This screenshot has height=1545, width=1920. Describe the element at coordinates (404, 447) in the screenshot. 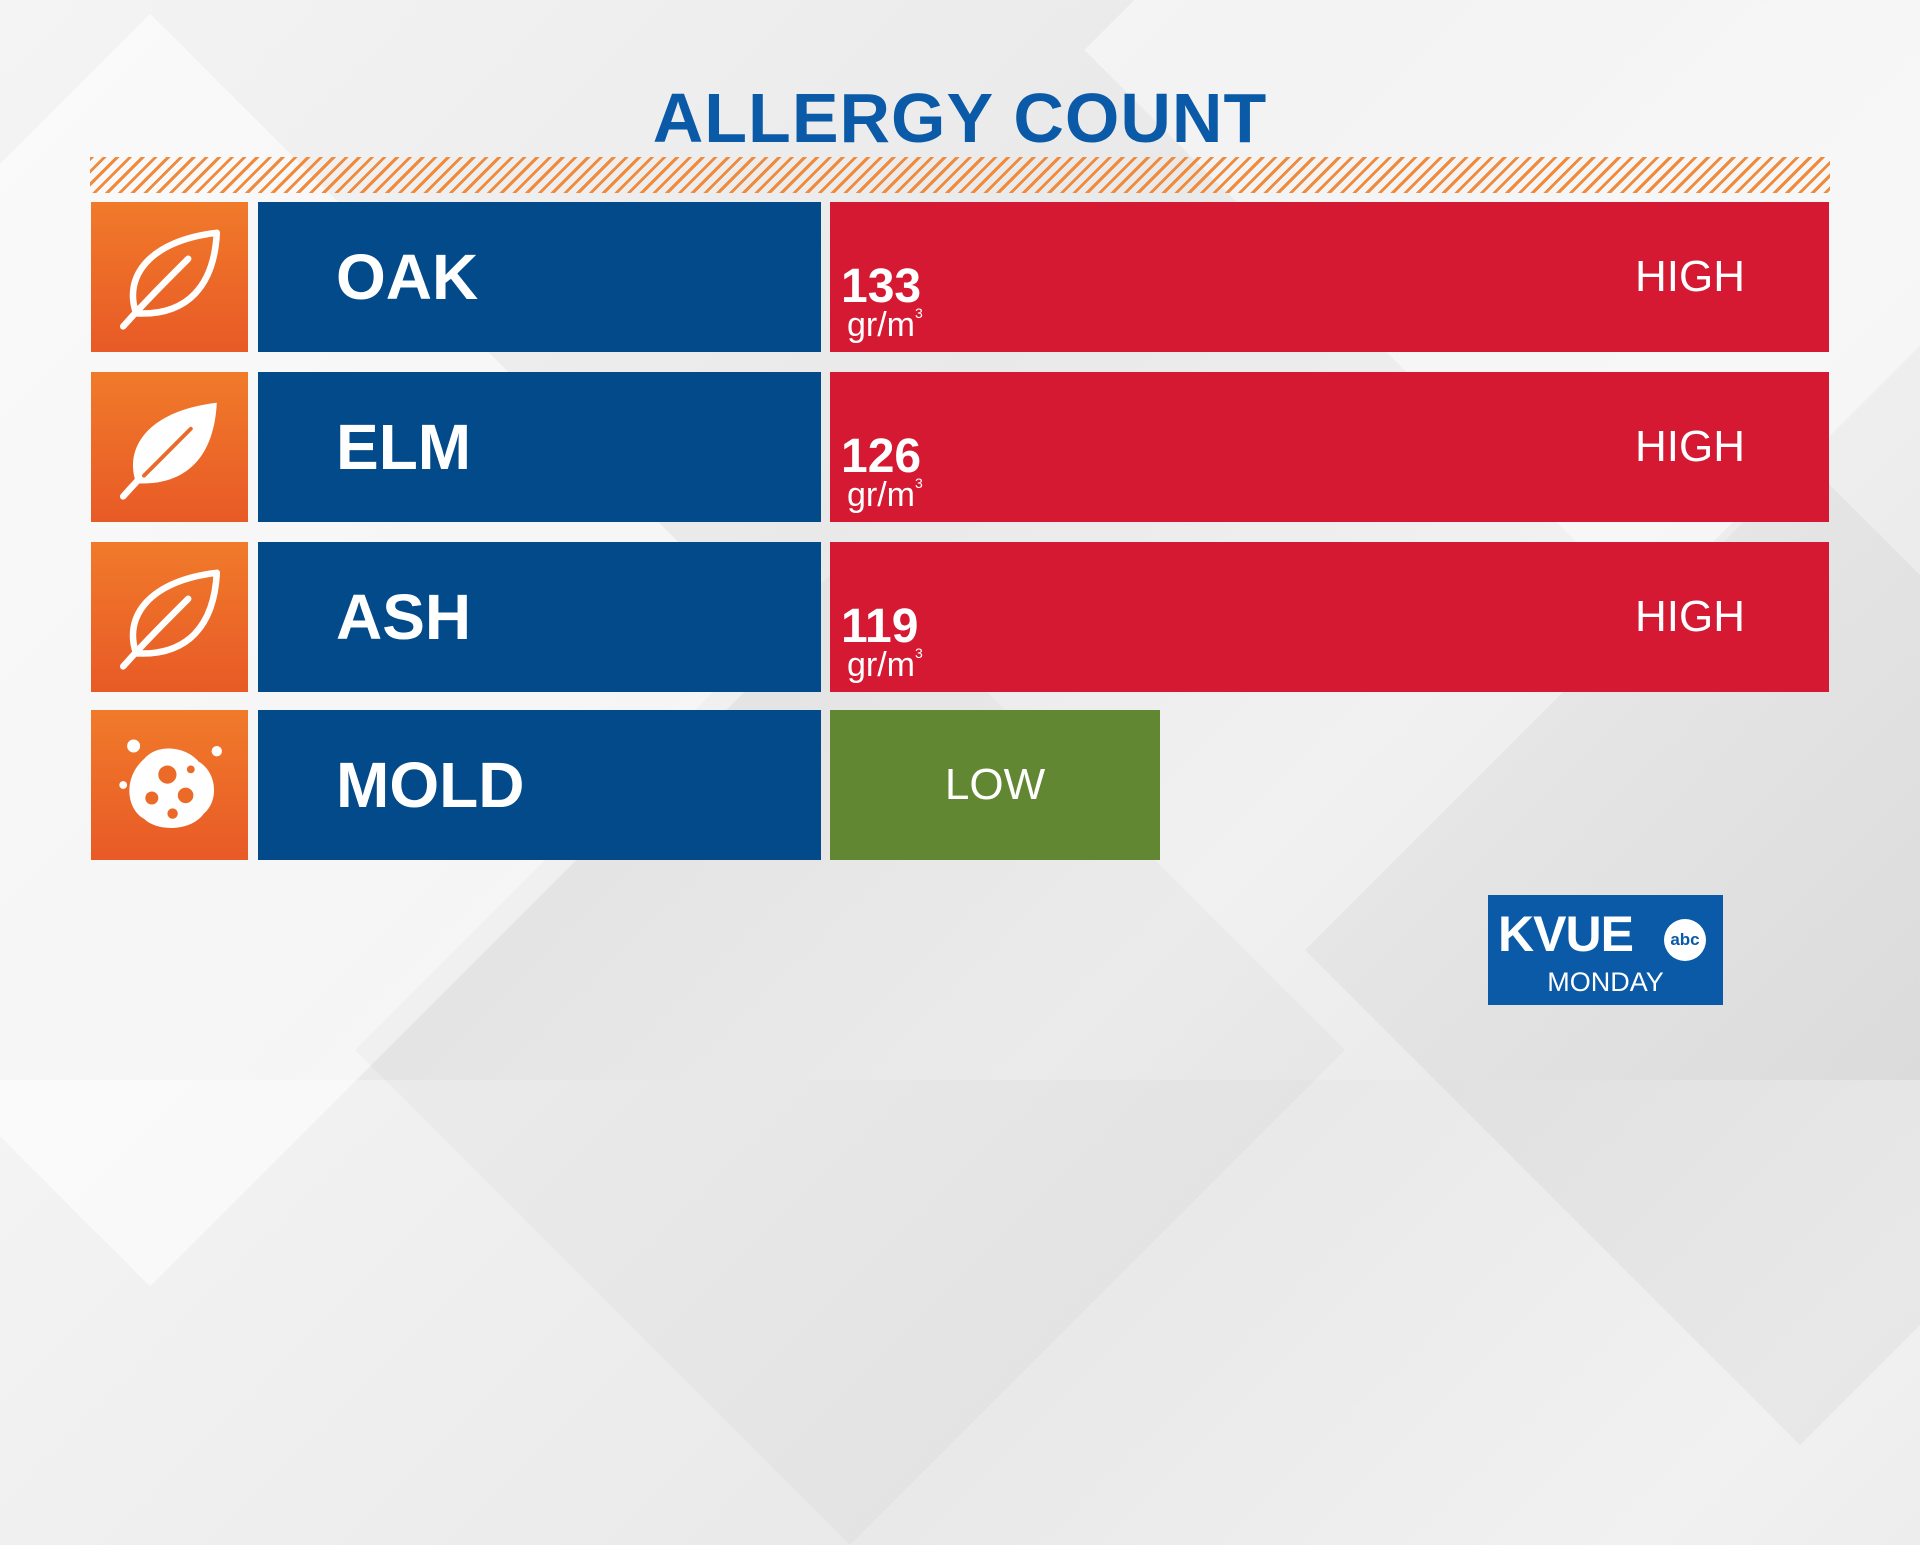

I see `allergen-name: ELM` at that location.